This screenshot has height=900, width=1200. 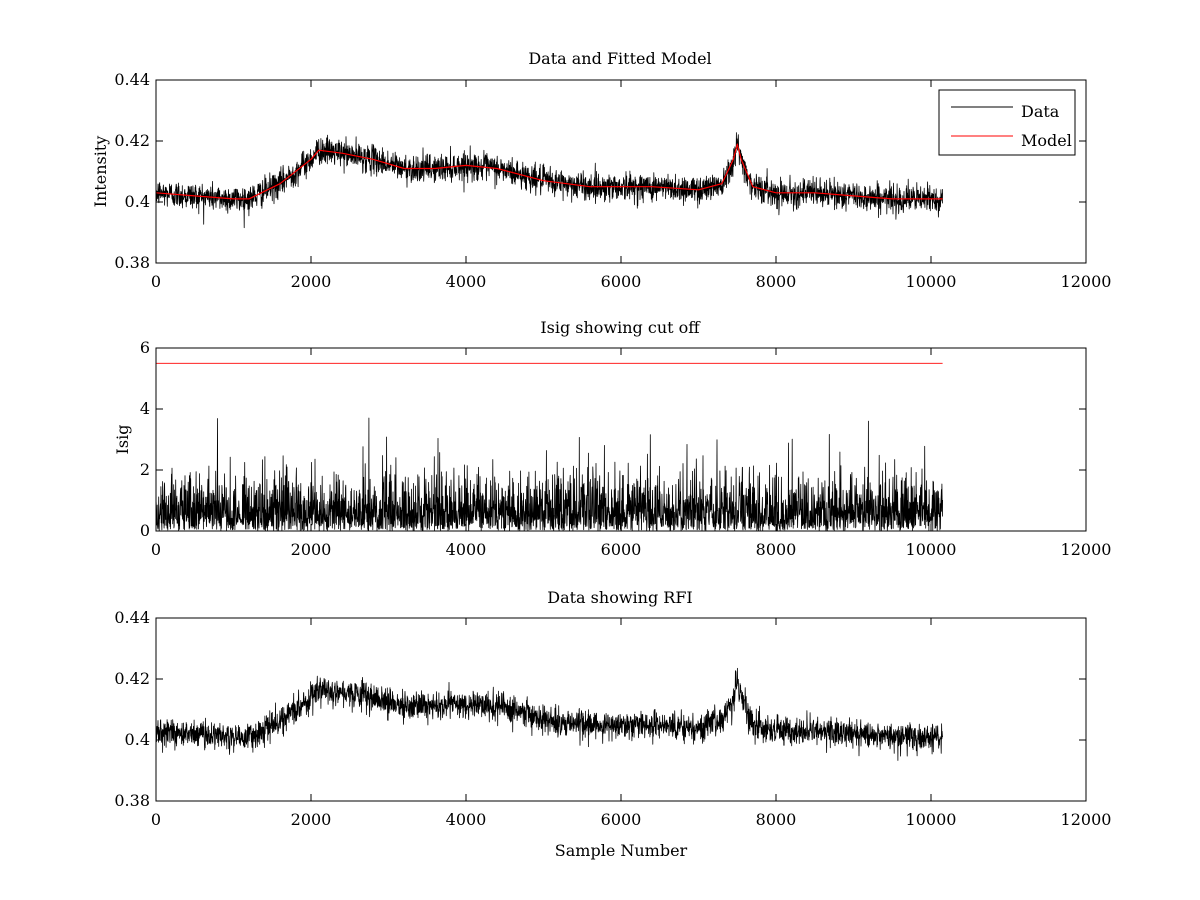 What do you see at coordinates (776, 281) in the screenshot?
I see `subplot-1-xtick-label: 8000` at bounding box center [776, 281].